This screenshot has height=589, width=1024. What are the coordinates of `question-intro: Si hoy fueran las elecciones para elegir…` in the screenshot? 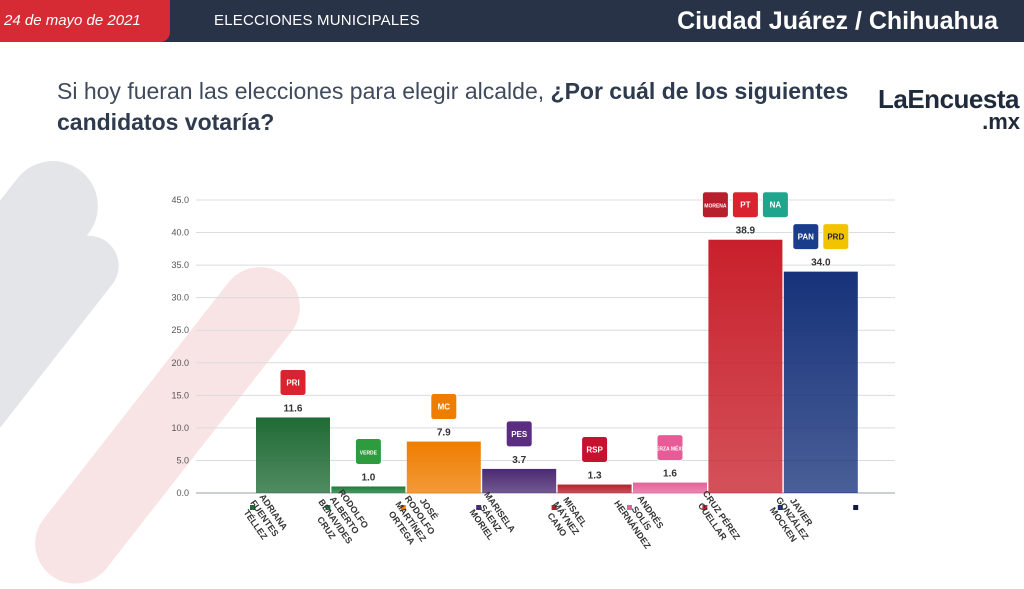 It's located at (304, 91).